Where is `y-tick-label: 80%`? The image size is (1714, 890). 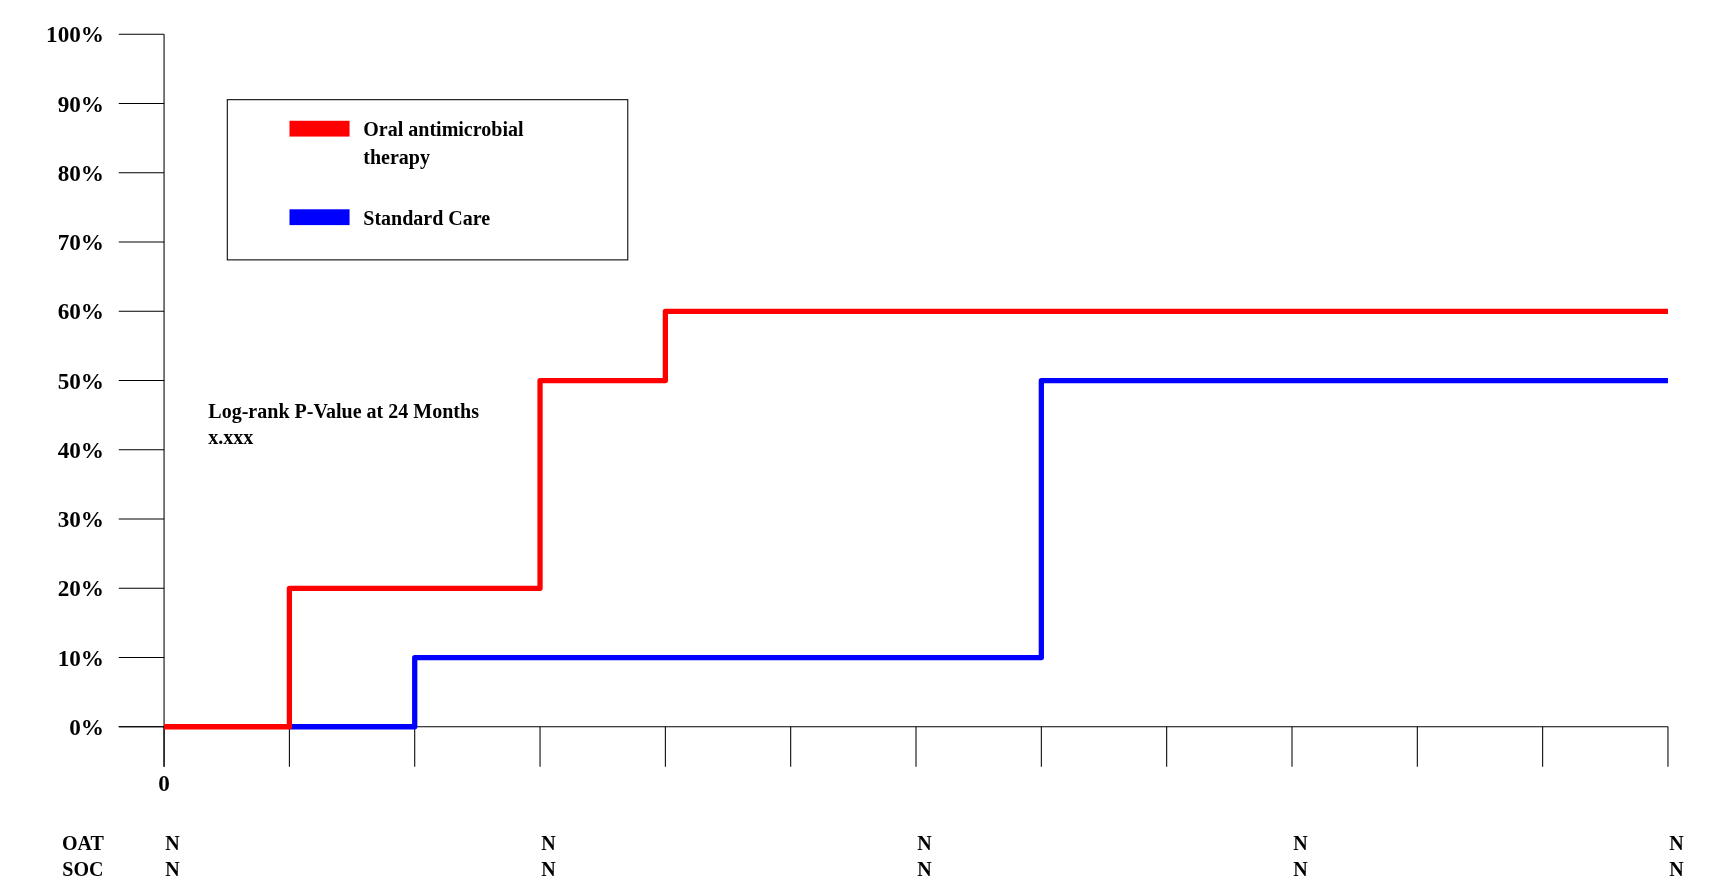 y-tick-label: 80% is located at coordinates (80, 172).